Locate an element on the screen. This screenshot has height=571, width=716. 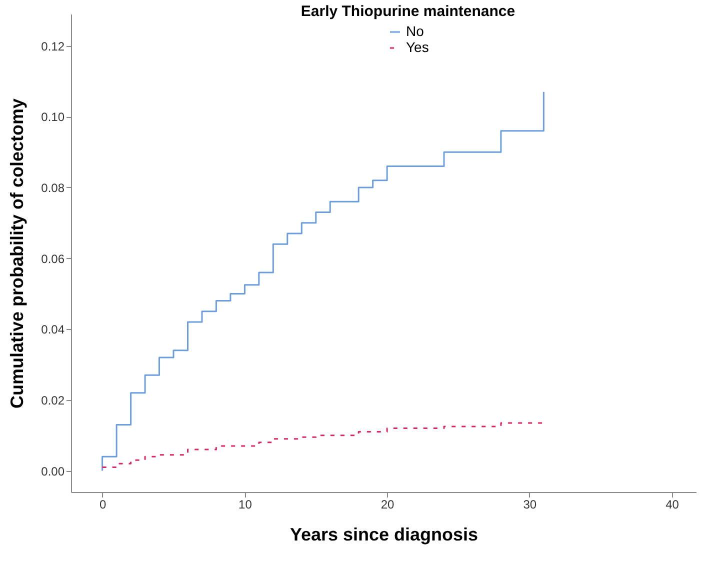
legend-label: Yes is located at coordinates (417, 47).